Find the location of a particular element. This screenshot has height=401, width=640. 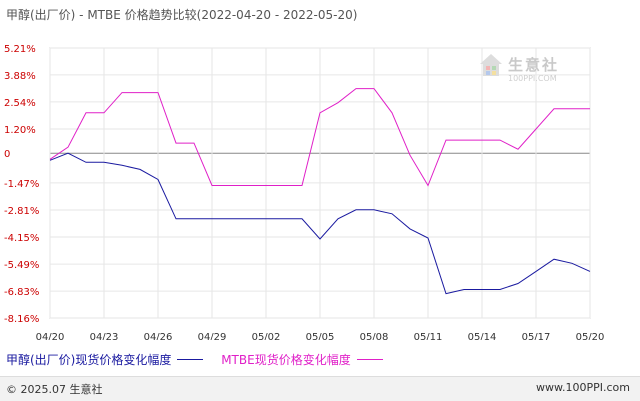

legend-label-mtbe: MTBE现货价格变化幅度 is located at coordinates (286, 360).